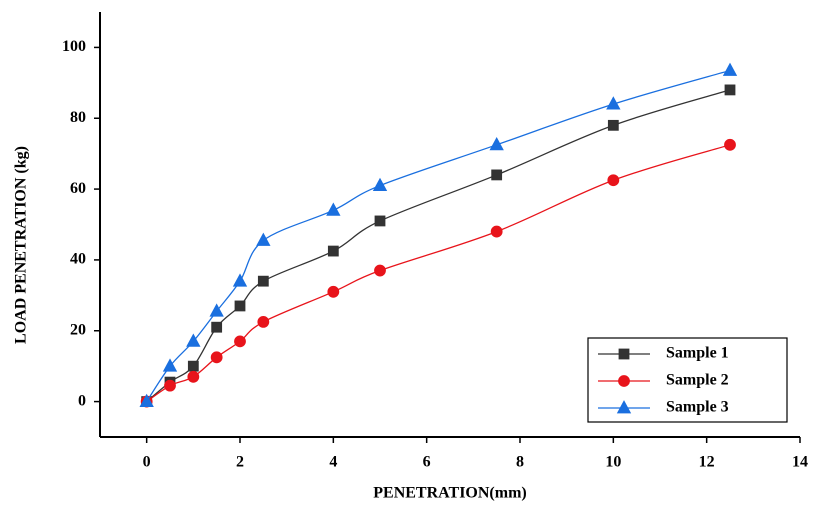 This screenshot has height=511, width=813. I want to click on x-tick-label: 0, so click(147, 462).